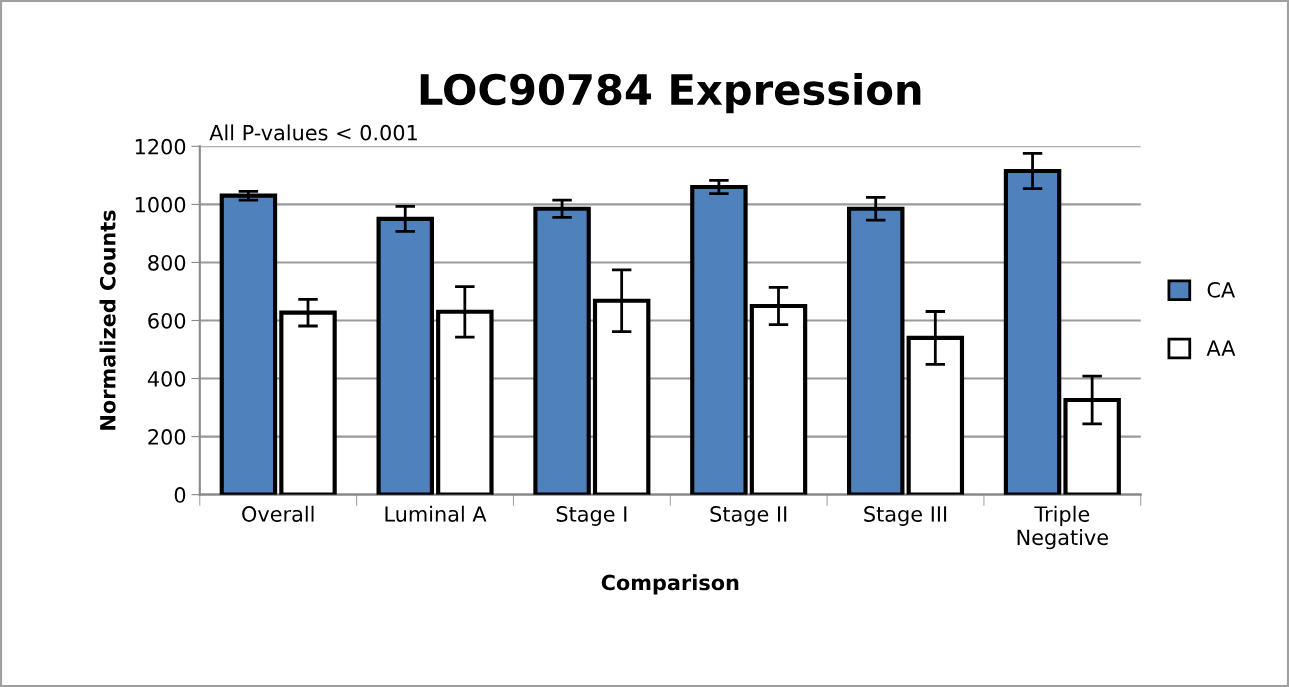  I want to click on y-tick-label: 600, so click(167, 320).